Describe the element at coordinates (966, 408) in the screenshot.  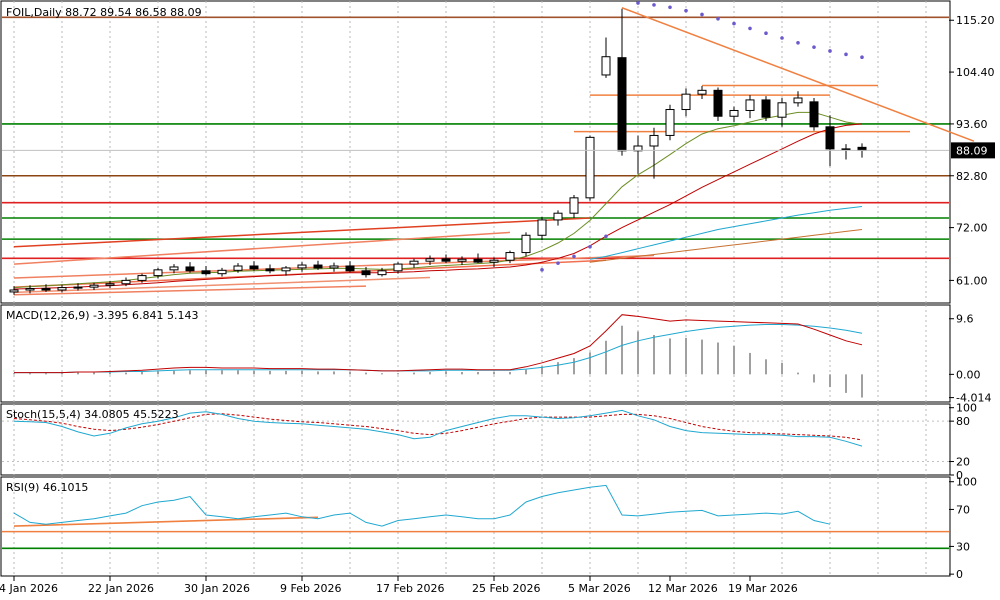
I see `stoch-y-tick-label: 100` at that location.